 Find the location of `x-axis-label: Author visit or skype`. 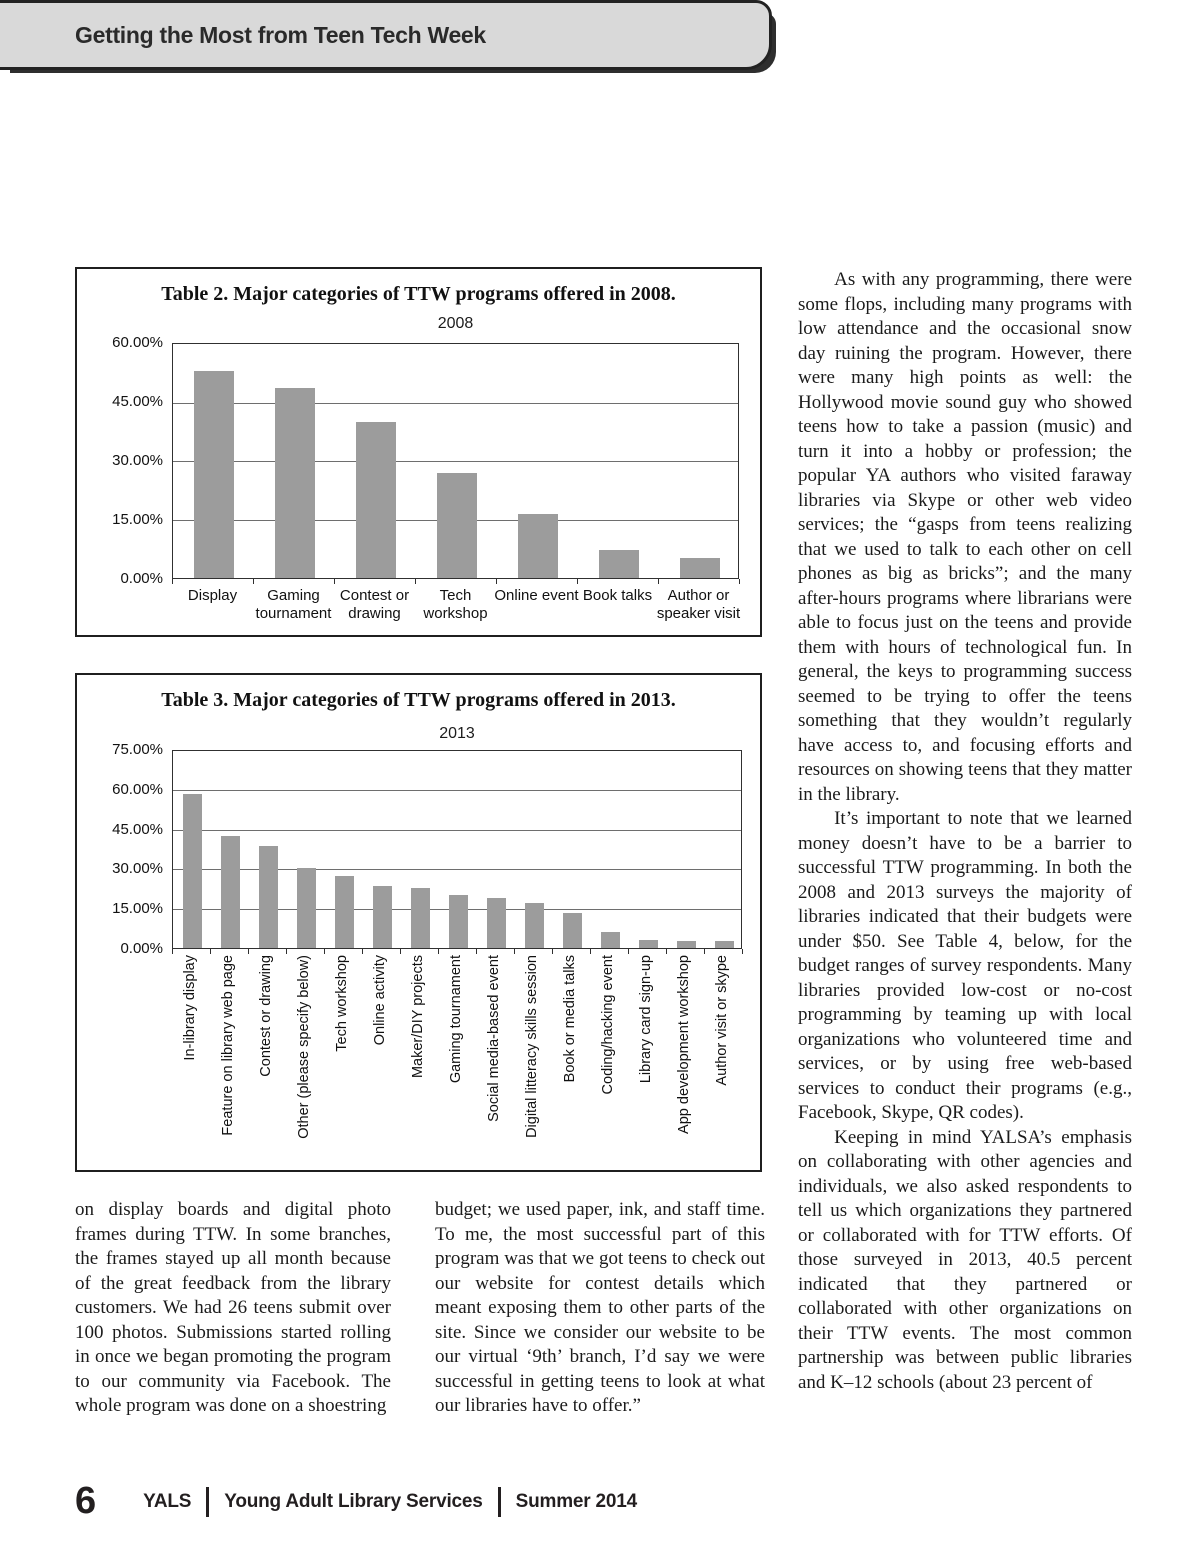

x-axis-label: Author visit or skype is located at coordinates (723, 1061).